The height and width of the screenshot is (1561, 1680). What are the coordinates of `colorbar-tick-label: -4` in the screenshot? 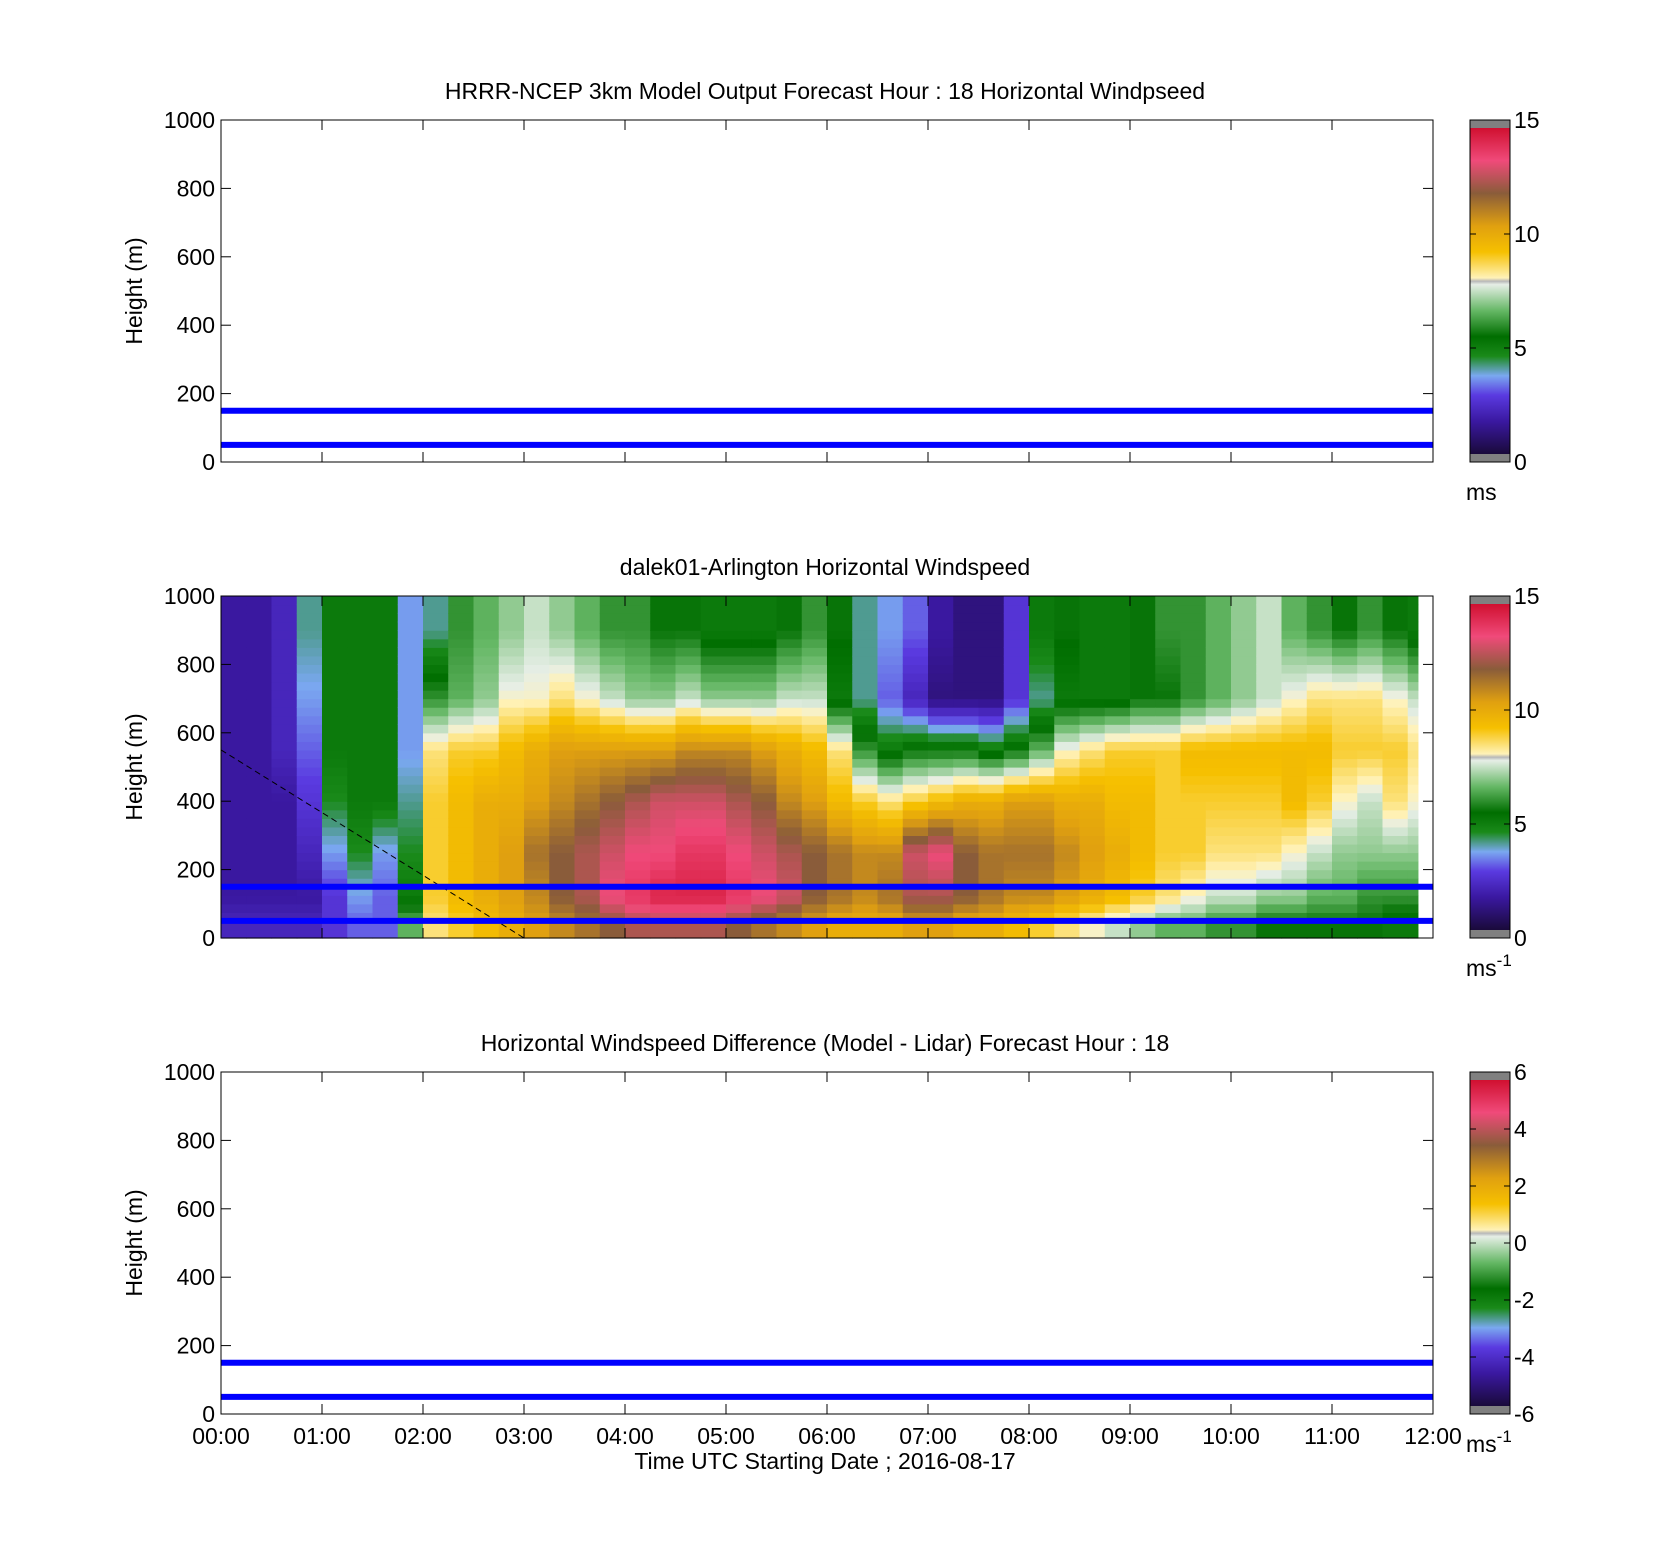 It's located at (1524, 1357).